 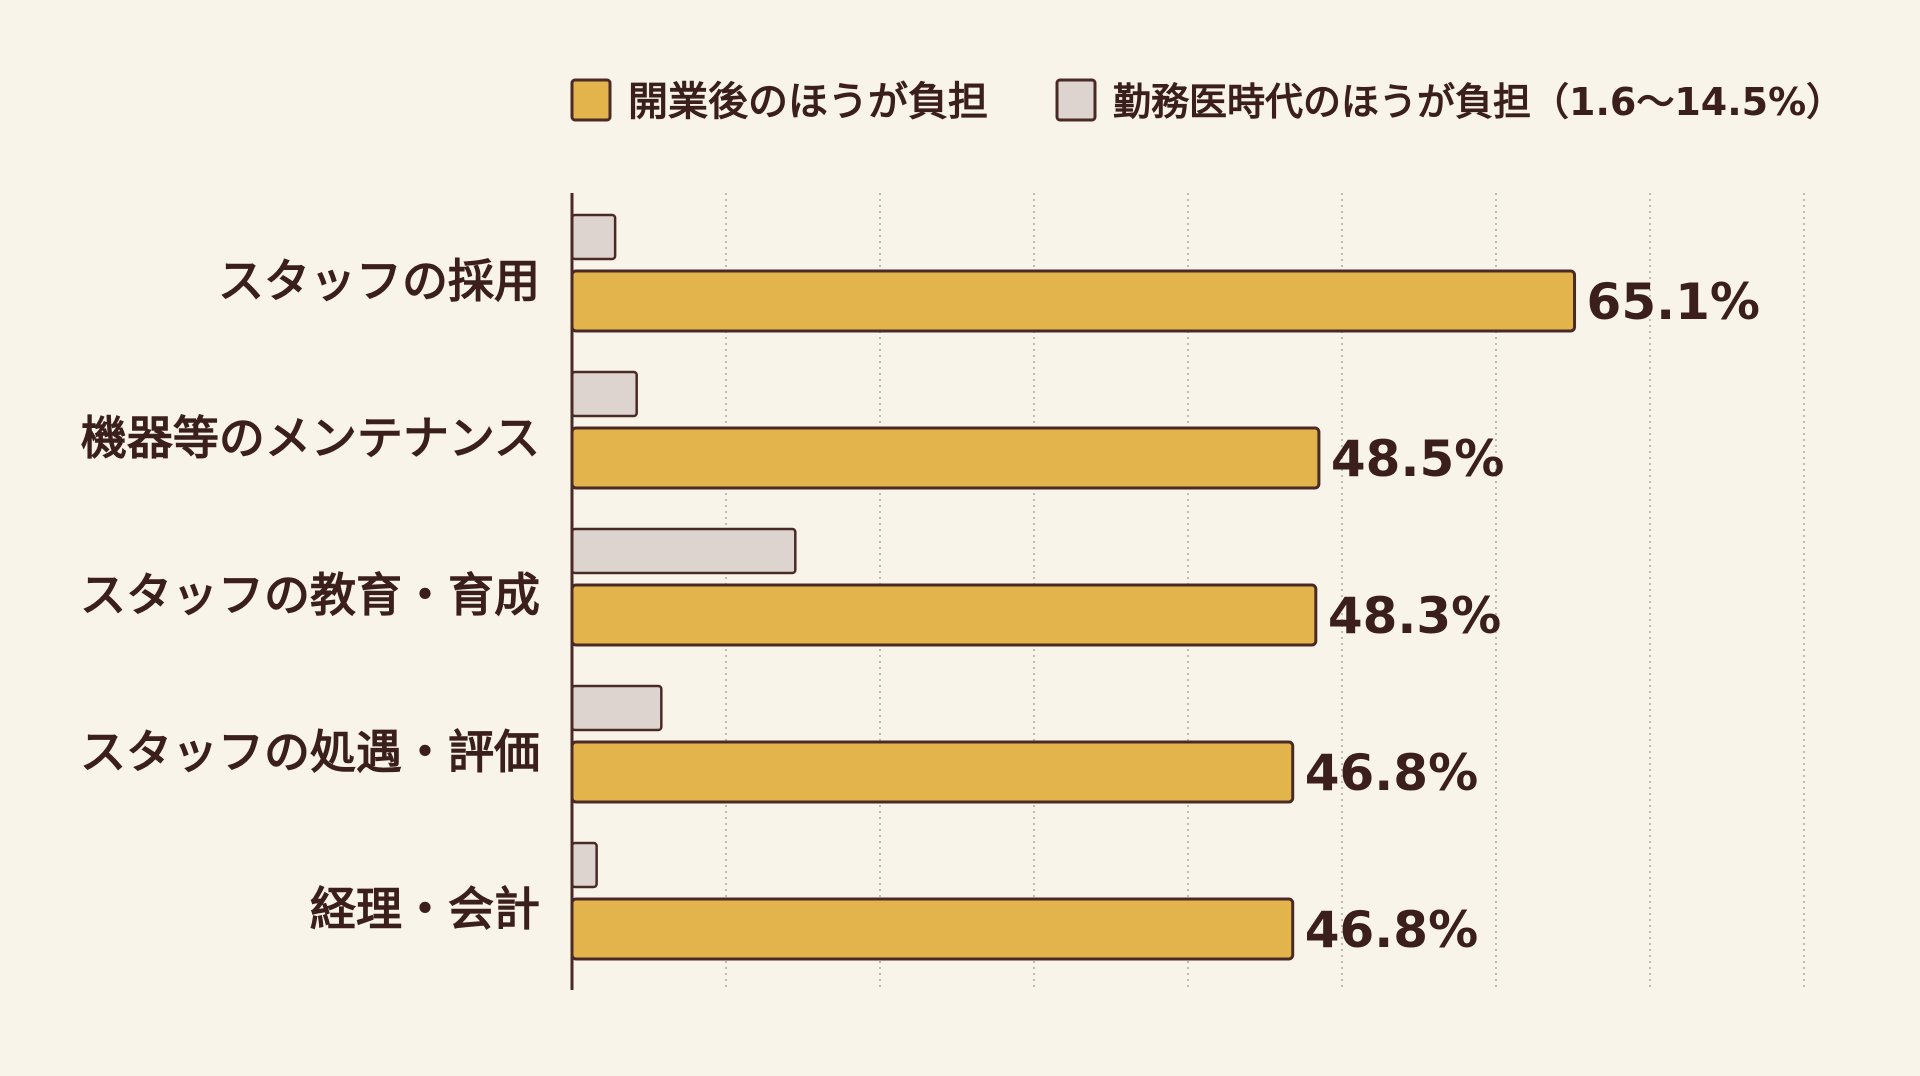 I want to click on legend-label: 勤務医時代のほうが負担（1.6〜14.5%）, so click(x=1478, y=102).